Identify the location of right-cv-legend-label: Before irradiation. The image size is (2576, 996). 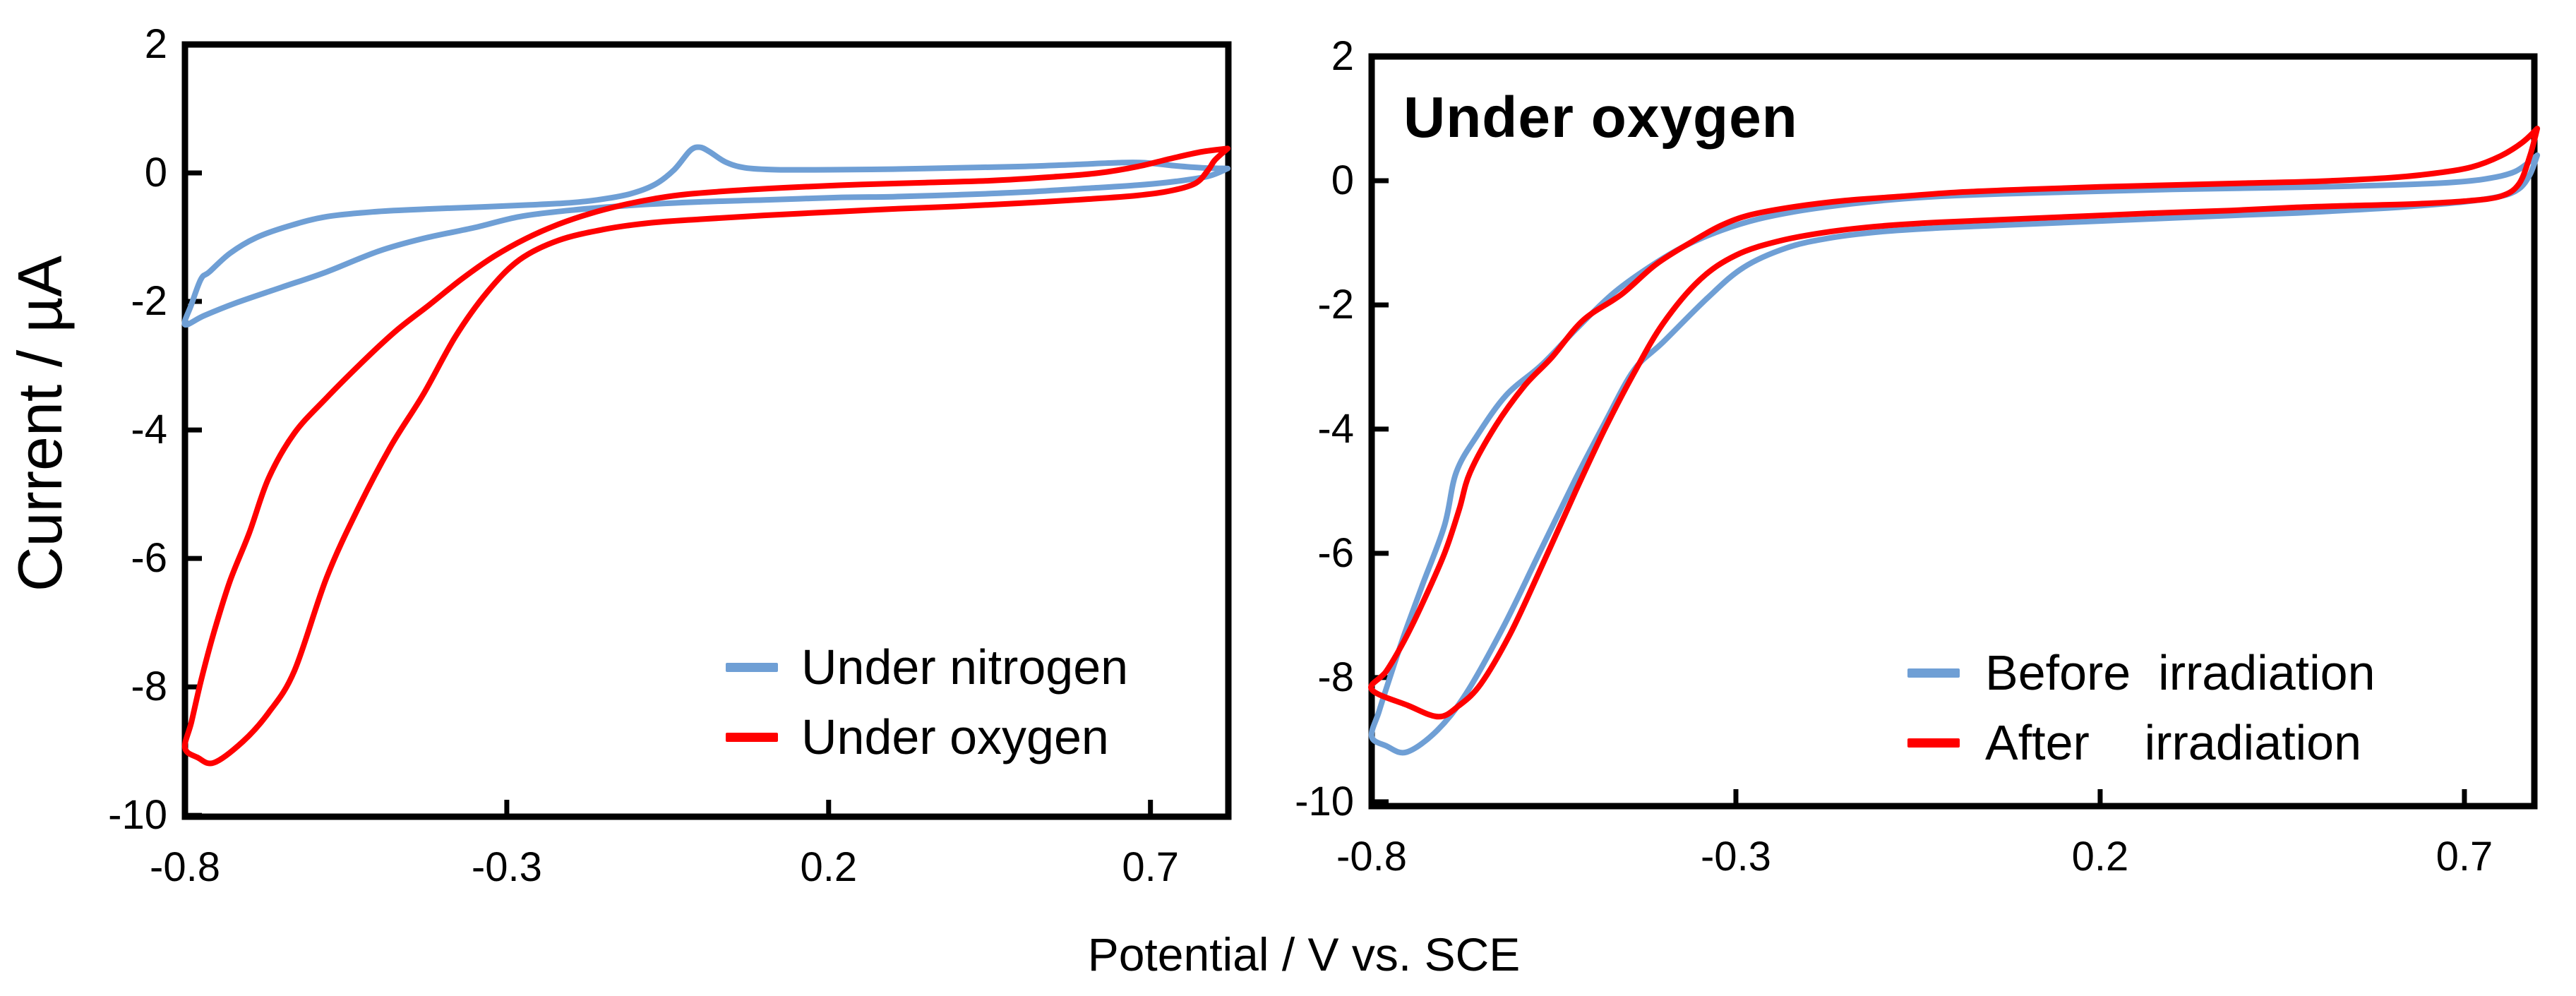
(2180, 673).